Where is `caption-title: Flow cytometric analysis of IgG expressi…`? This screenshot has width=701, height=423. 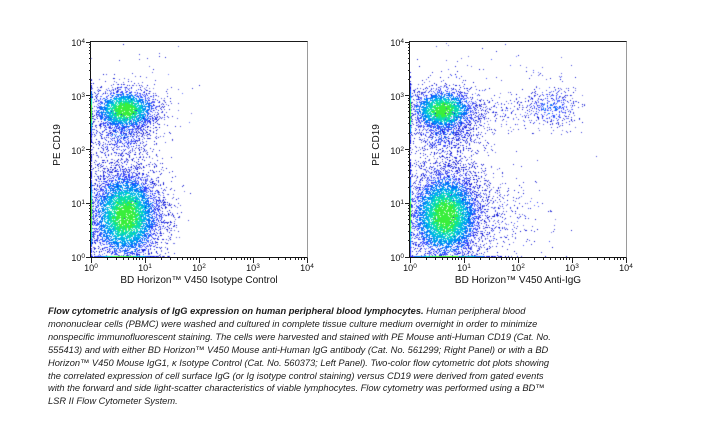 caption-title: Flow cytometric analysis of IgG expressi… is located at coordinates (236, 311).